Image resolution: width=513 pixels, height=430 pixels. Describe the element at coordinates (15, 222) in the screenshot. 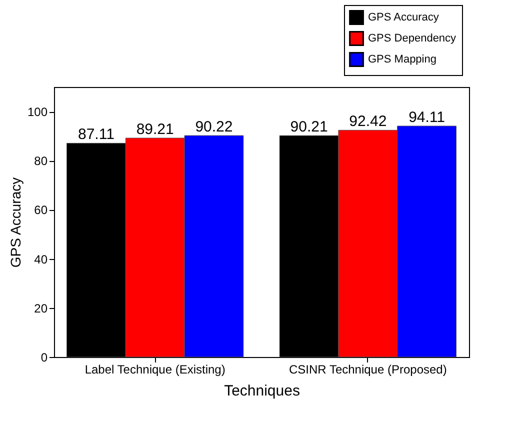

I see `y-axis-title: GPS Accuracy` at that location.